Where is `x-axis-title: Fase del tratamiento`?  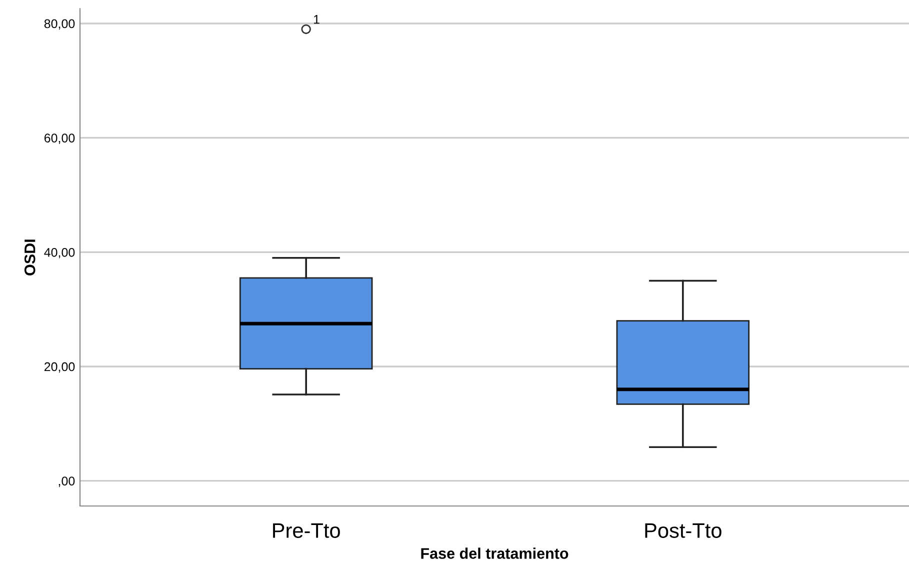
x-axis-title: Fase del tratamiento is located at coordinates (494, 553).